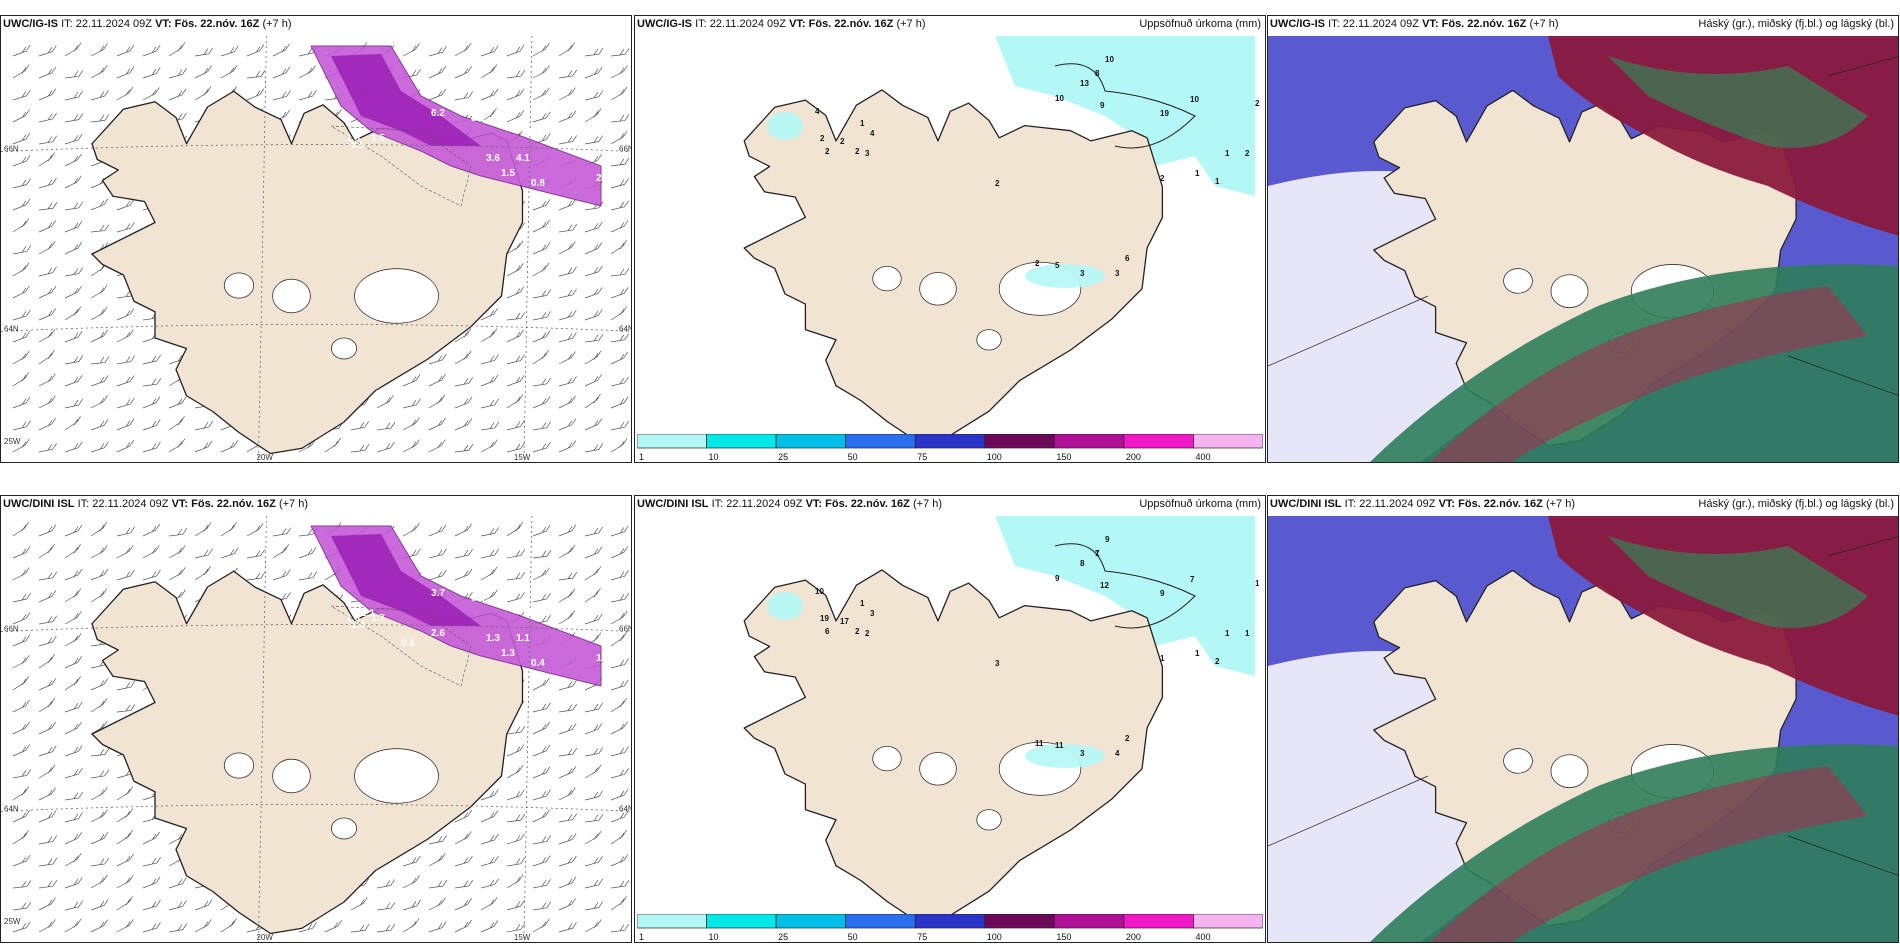 The width and height of the screenshot is (1900, 950). I want to click on lat-label: 64N, so click(625, 808).